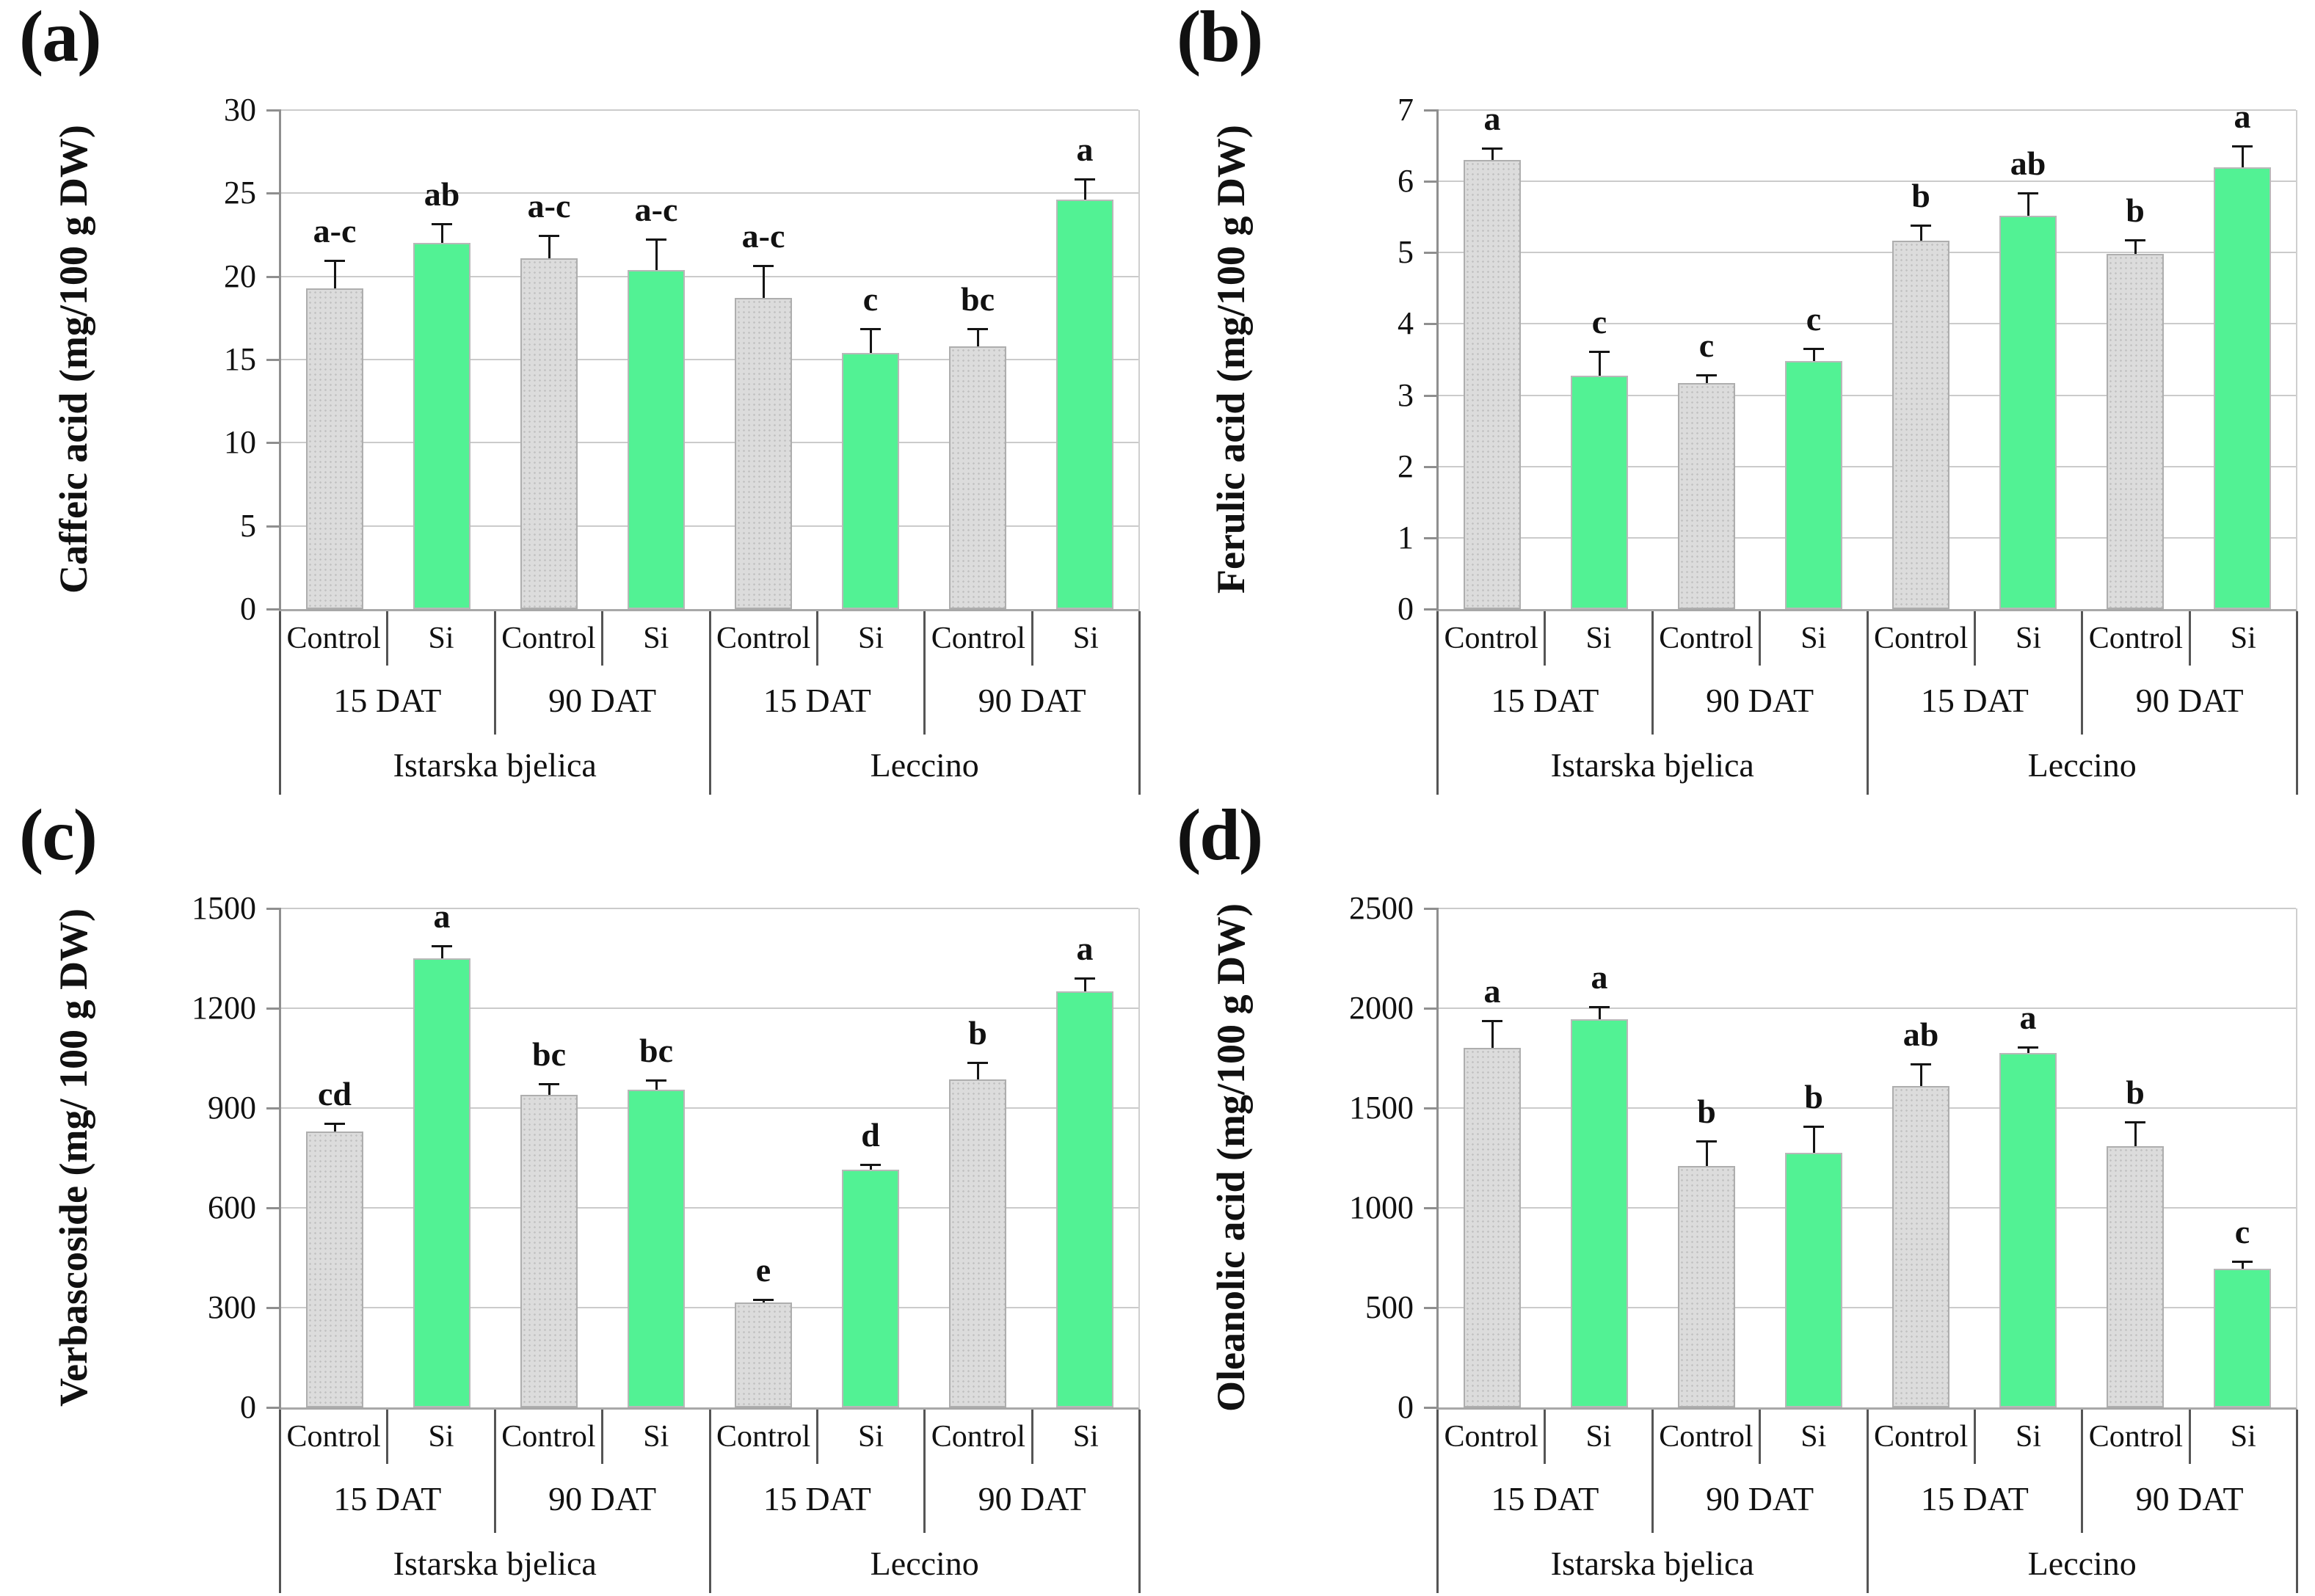  Describe the element at coordinates (240, 193) in the screenshot. I see `y-axis-tick-label: 25` at that location.